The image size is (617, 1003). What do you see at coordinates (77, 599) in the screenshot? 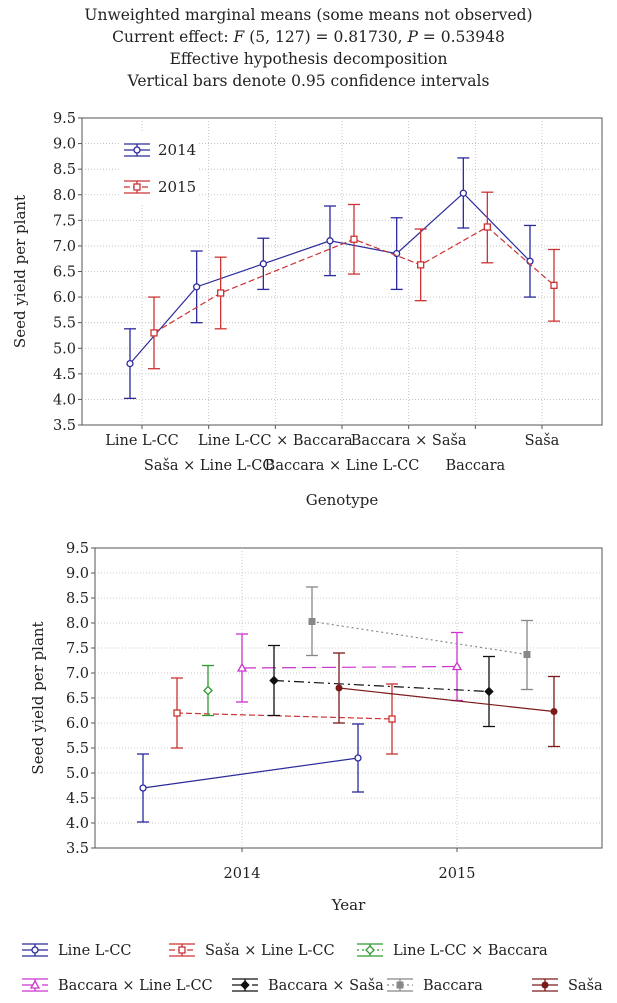
I see `chart2-ytick-label: 8.5` at bounding box center [77, 599].